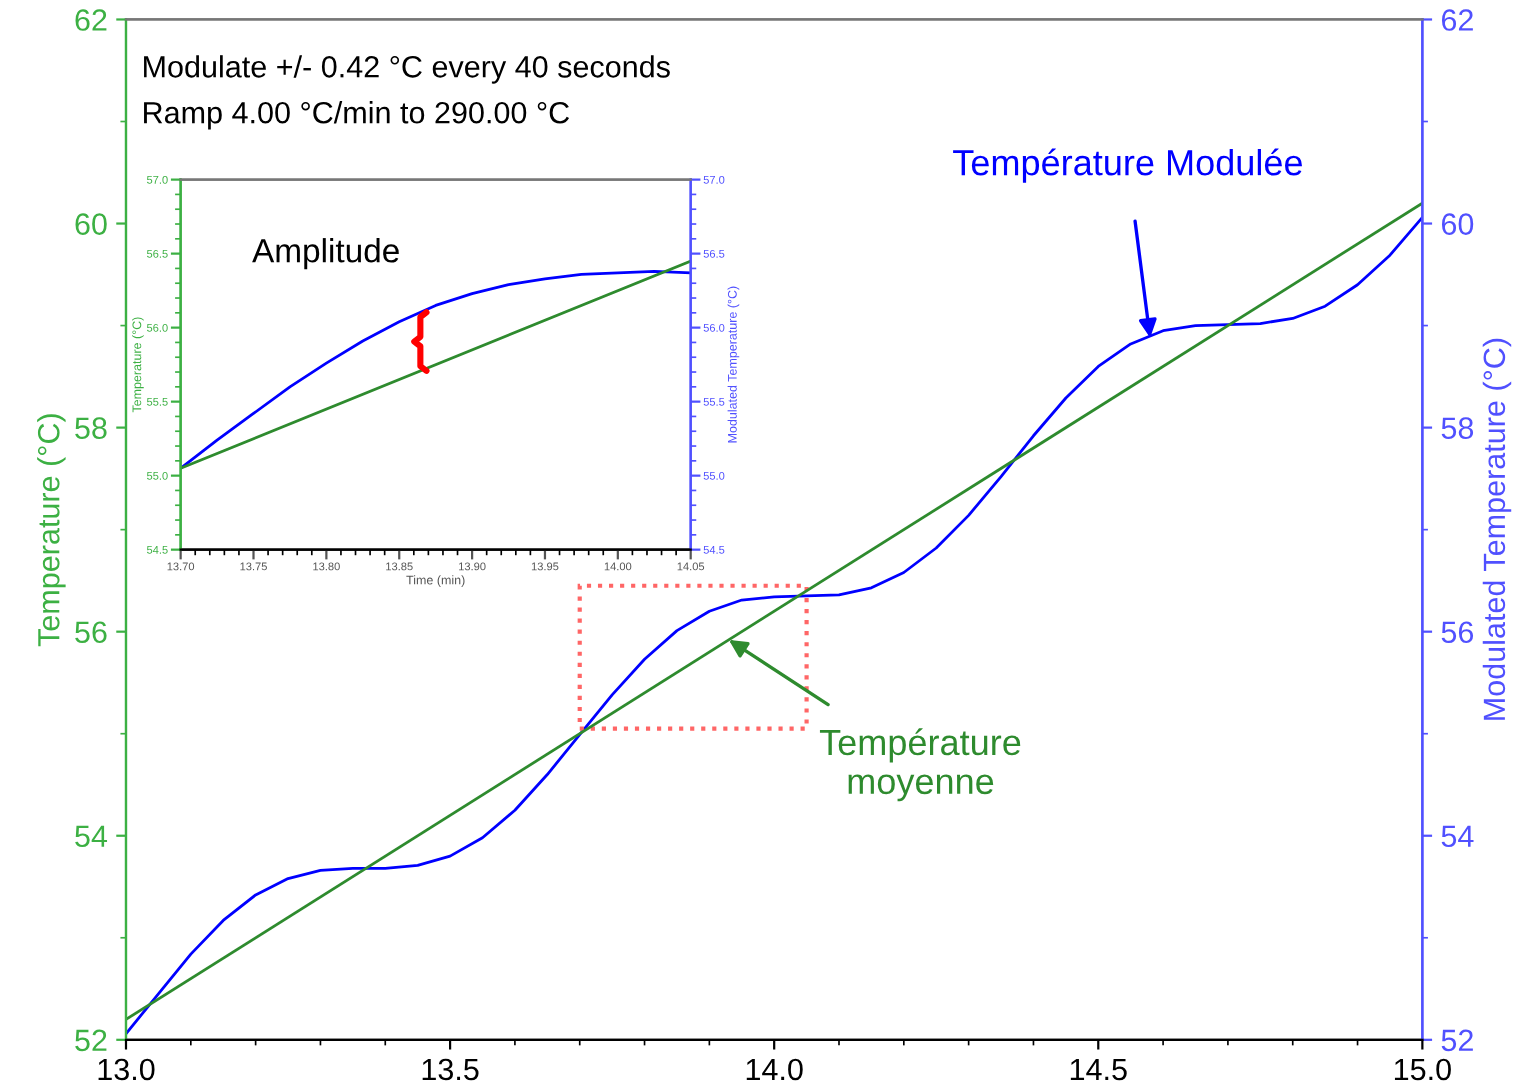 Image resolution: width=1518 pixels, height=1082 pixels. What do you see at coordinates (1127, 165) in the screenshot?
I see `annotation: Température Modulée` at bounding box center [1127, 165].